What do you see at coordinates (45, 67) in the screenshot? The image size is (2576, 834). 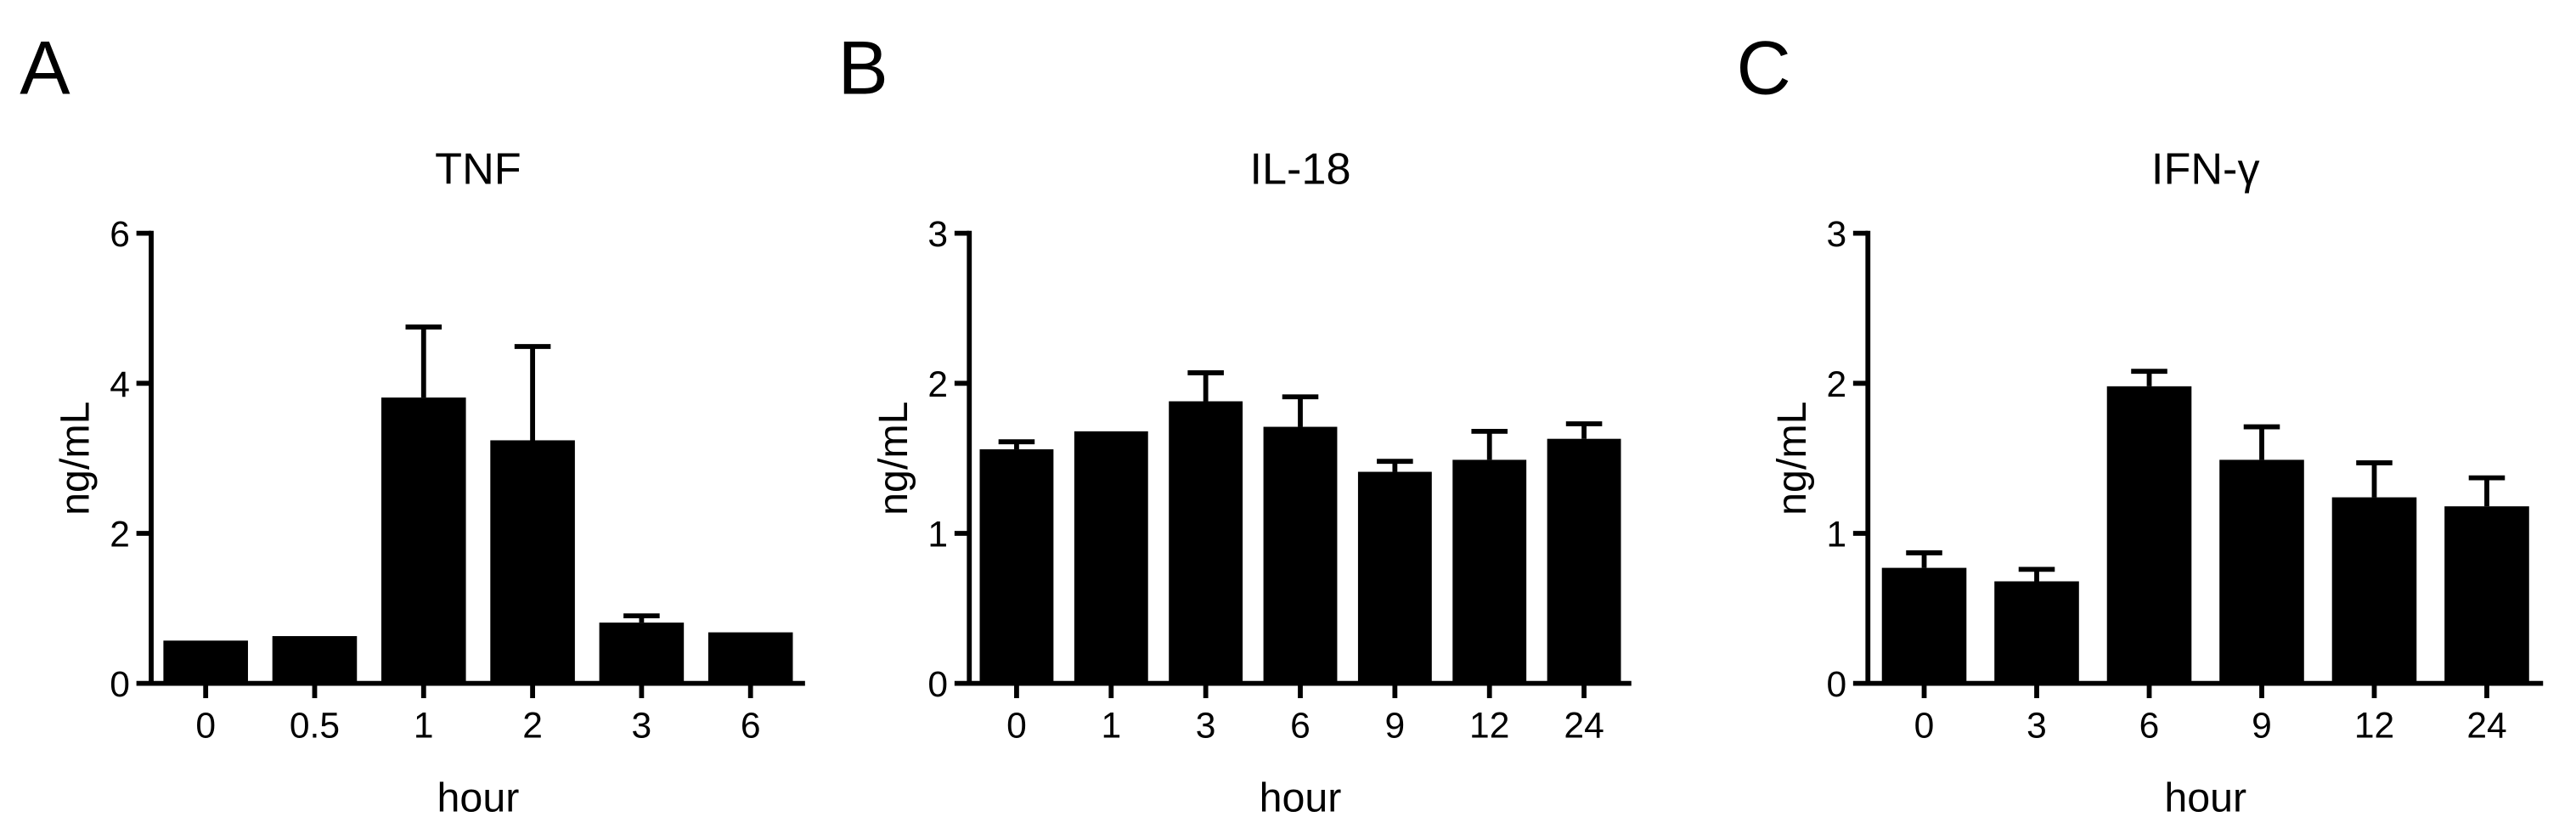 I see `panel-label: A` at bounding box center [45, 67].